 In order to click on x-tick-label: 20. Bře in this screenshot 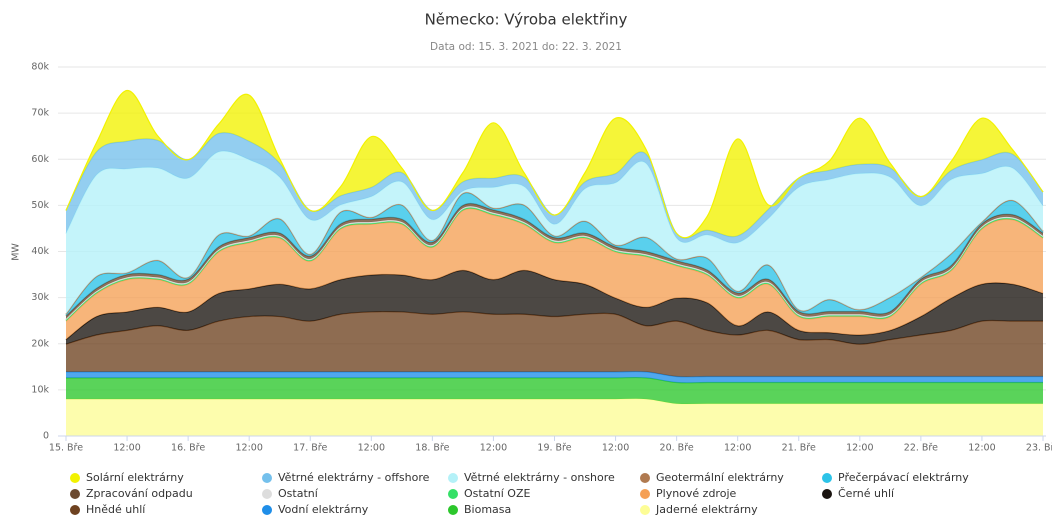, I will do `click(677, 448)`.